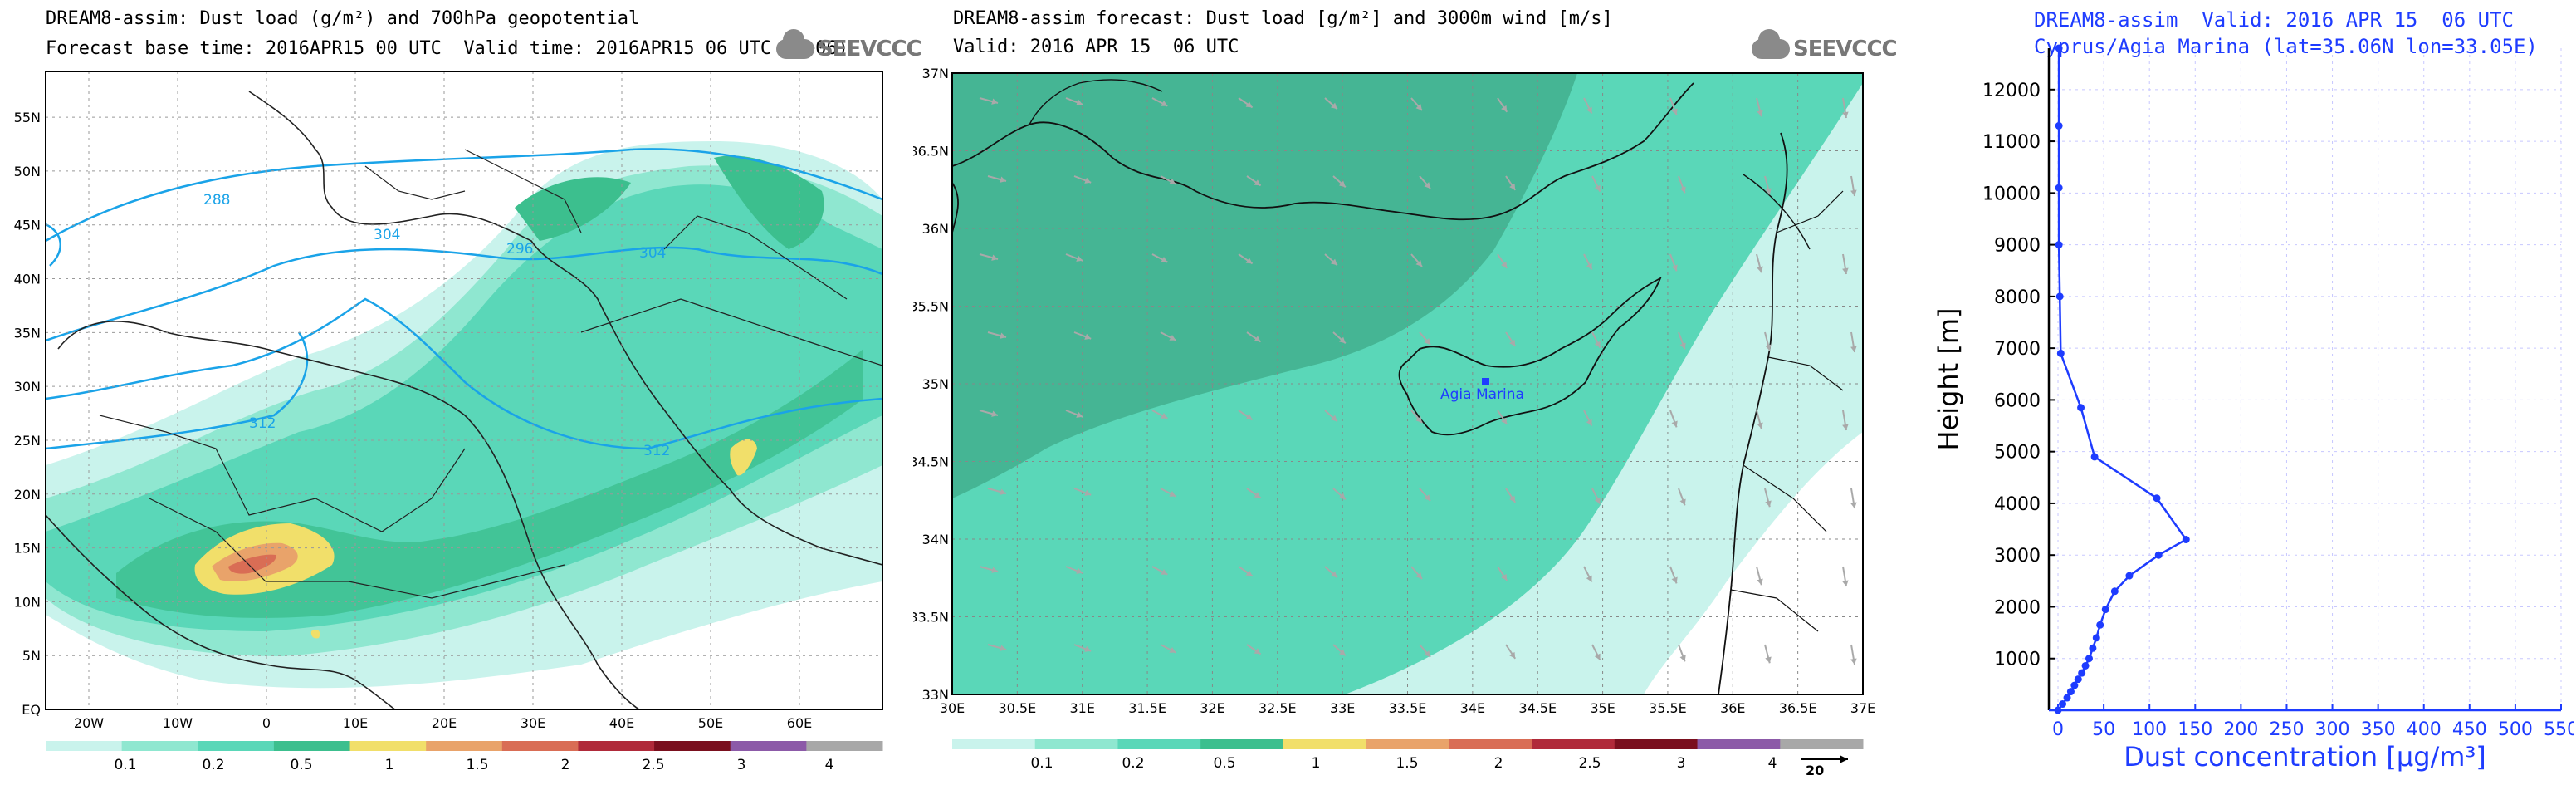 The image size is (2576, 785). Describe the element at coordinates (870, 49) in the screenshot. I see `map1-logo-text: SEEVCCC` at that location.